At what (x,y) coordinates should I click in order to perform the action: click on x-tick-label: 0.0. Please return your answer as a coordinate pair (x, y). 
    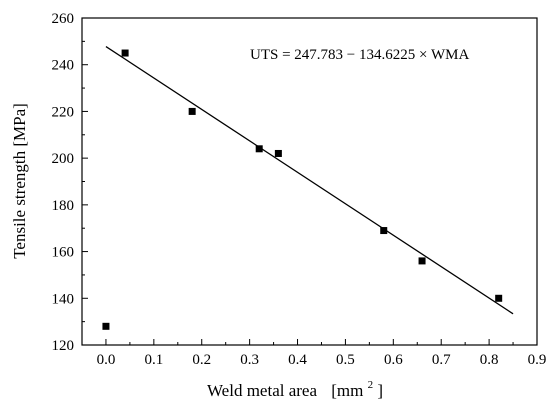
    Looking at the image, I should click on (106, 360).